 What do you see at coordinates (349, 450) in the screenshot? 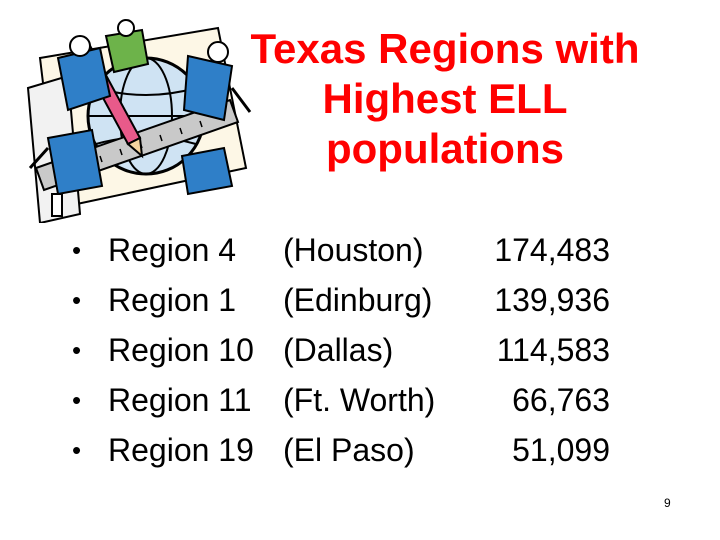
I see `region-city: (El Paso)` at bounding box center [349, 450].